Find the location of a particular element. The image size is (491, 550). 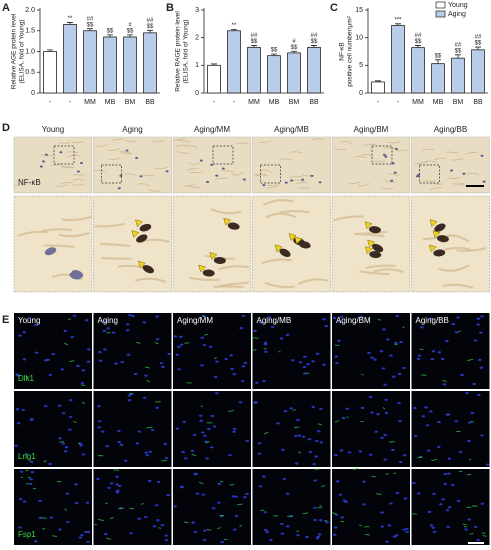

column-label: Aging/MB is located at coordinates (274, 320).